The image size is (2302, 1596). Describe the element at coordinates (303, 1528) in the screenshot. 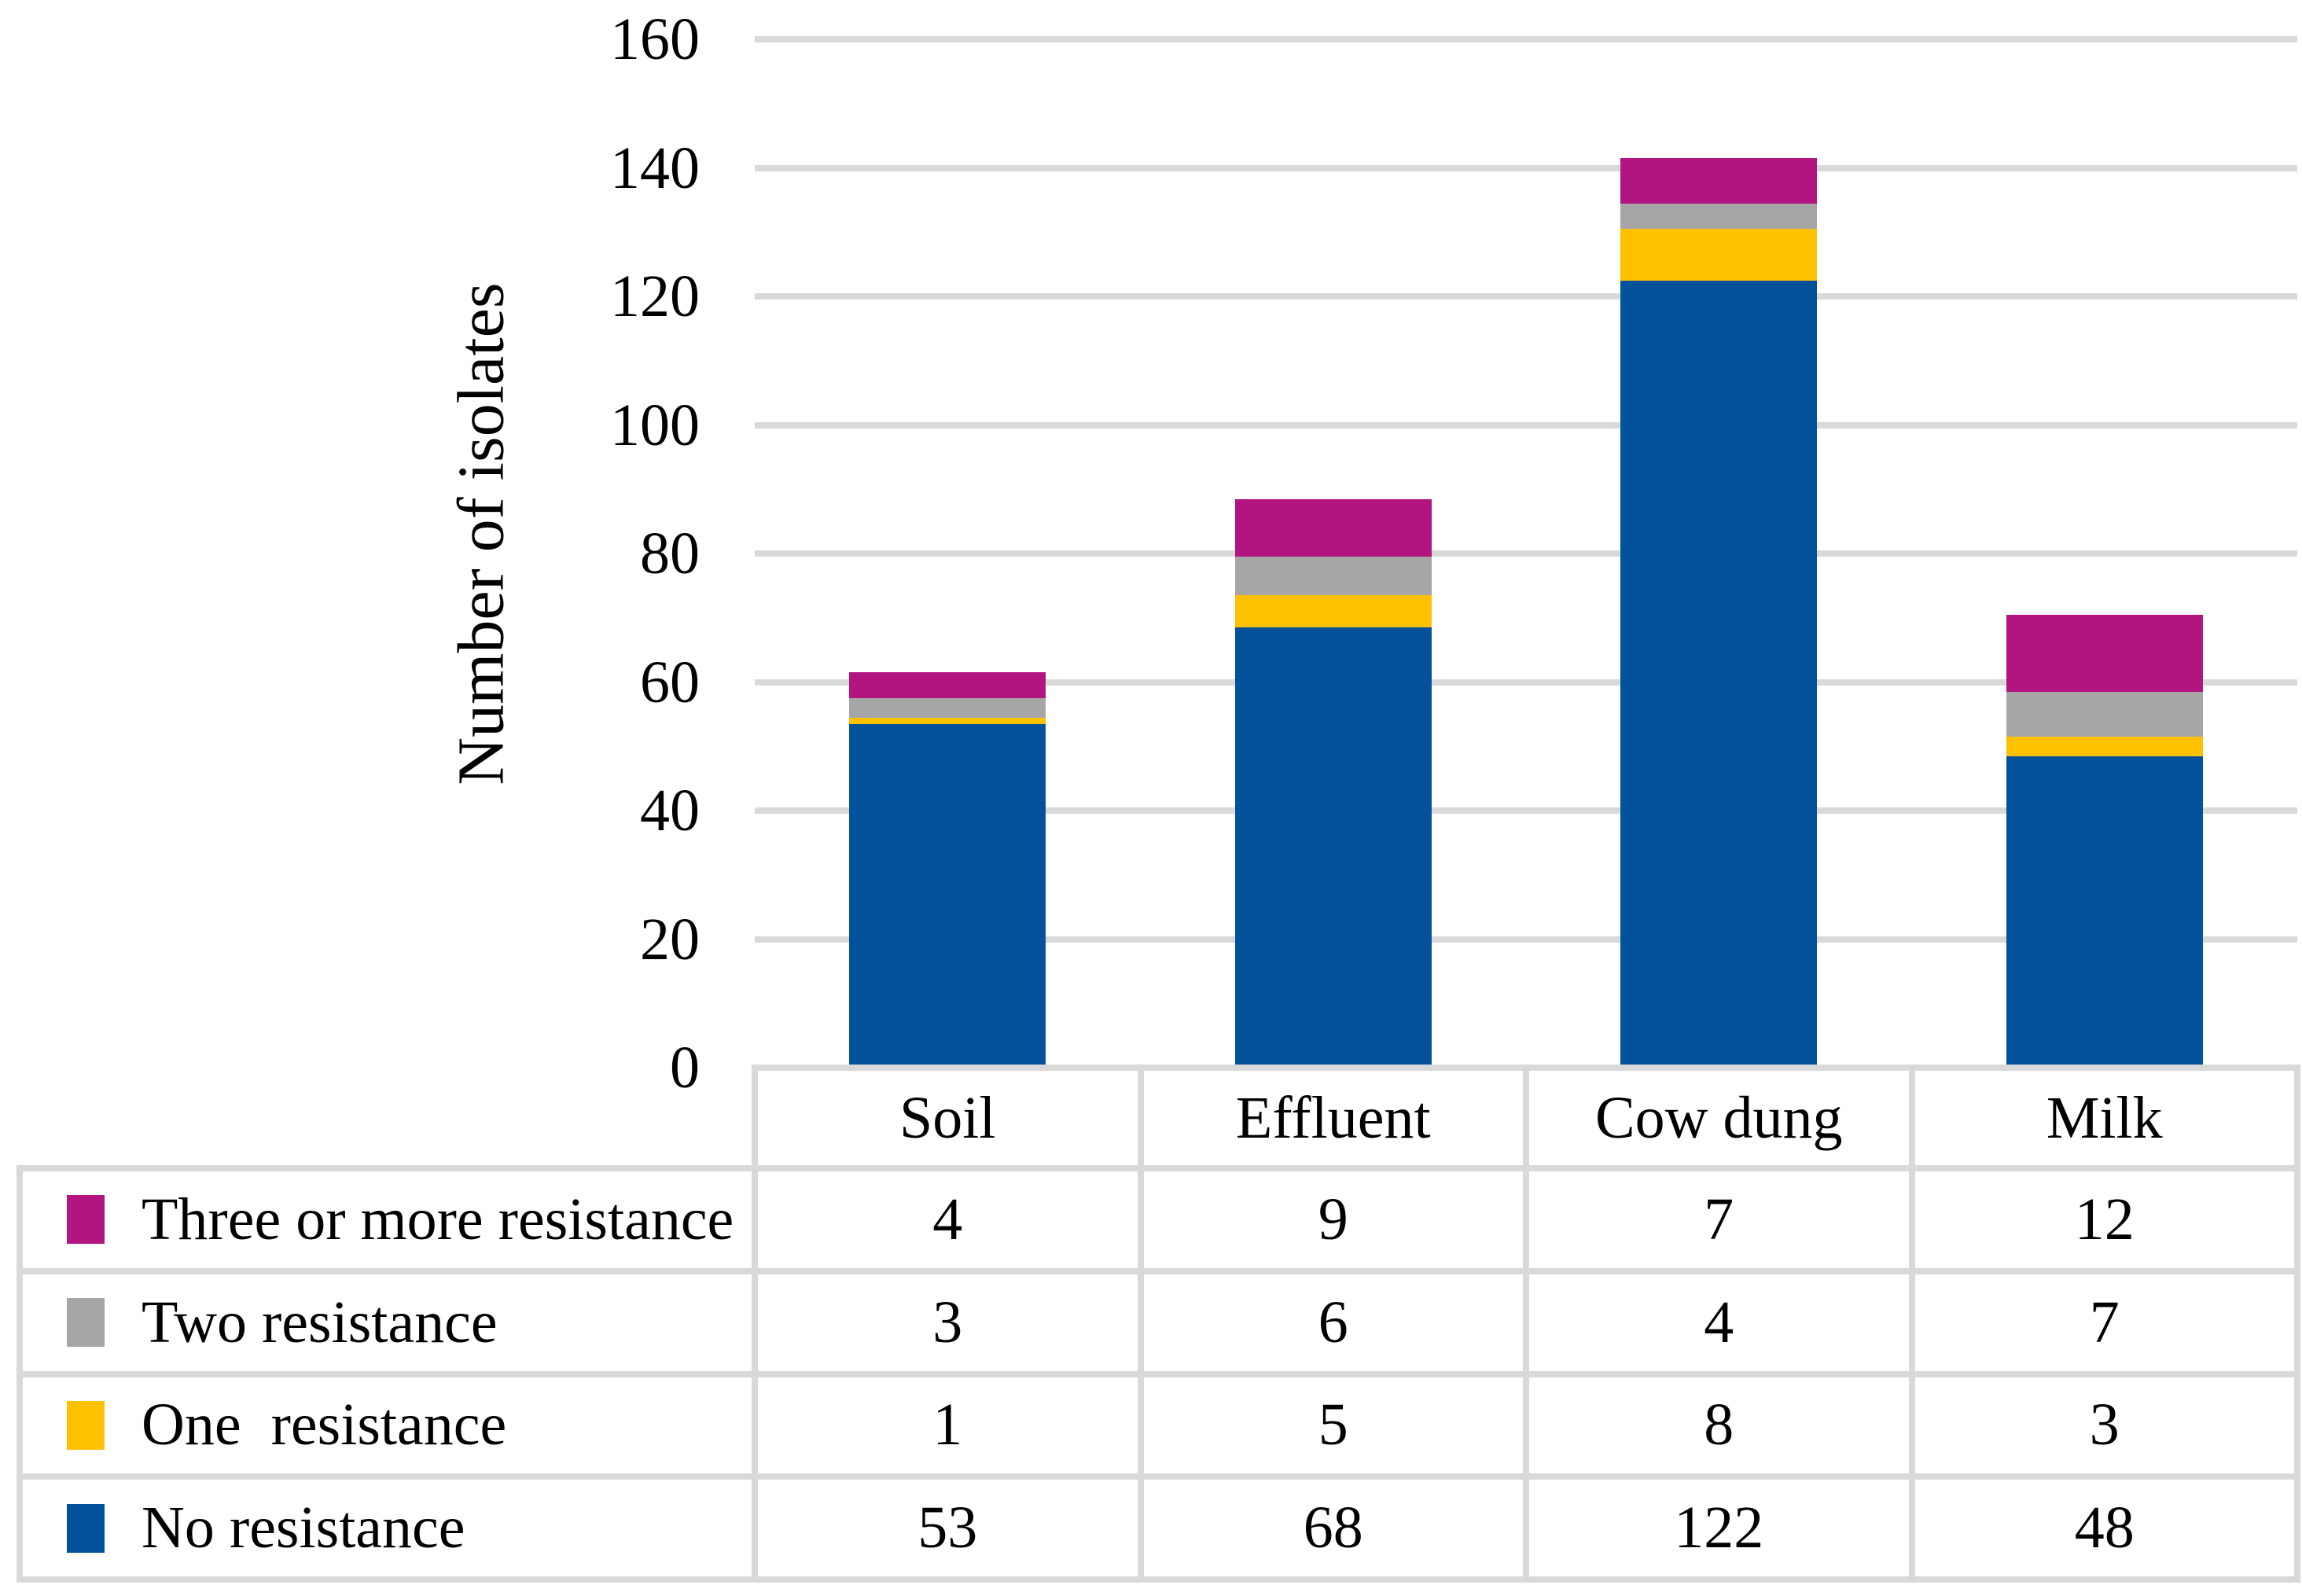

I see `legend-series-label: No resistance` at that location.